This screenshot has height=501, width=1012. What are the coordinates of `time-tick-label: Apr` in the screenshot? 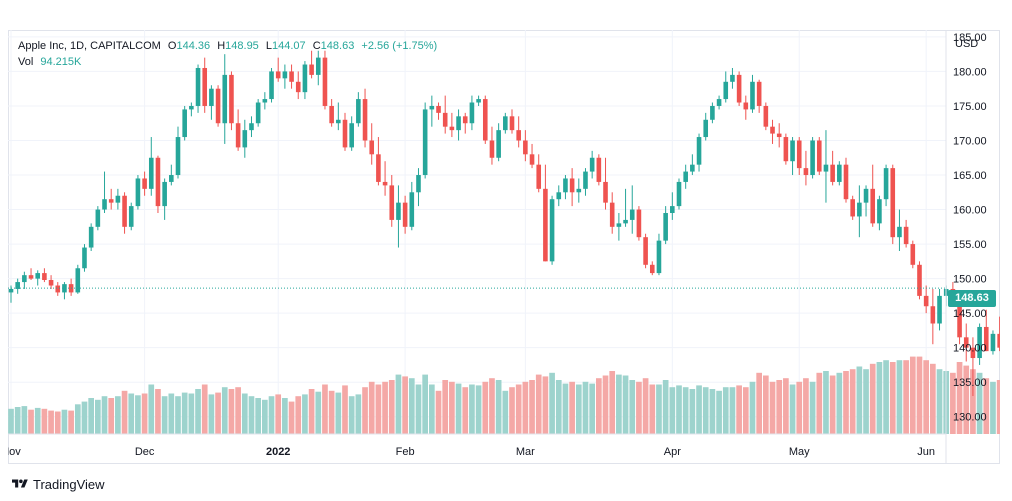 It's located at (672, 452).